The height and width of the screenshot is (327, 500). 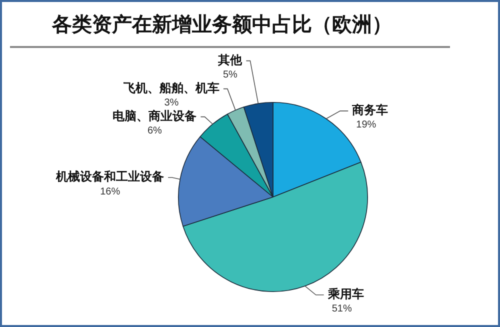 I want to click on data-label: 3%, so click(x=171, y=103).